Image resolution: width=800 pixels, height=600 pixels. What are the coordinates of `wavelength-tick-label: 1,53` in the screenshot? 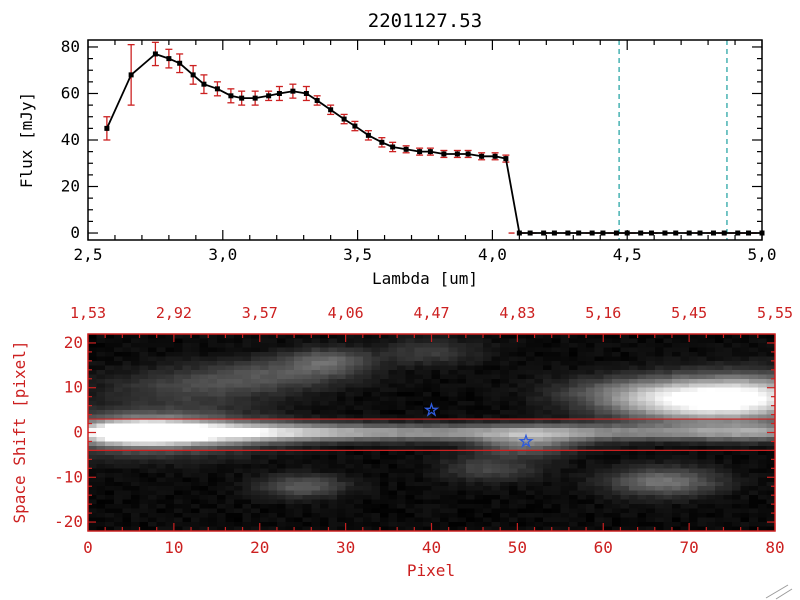 It's located at (88, 313).